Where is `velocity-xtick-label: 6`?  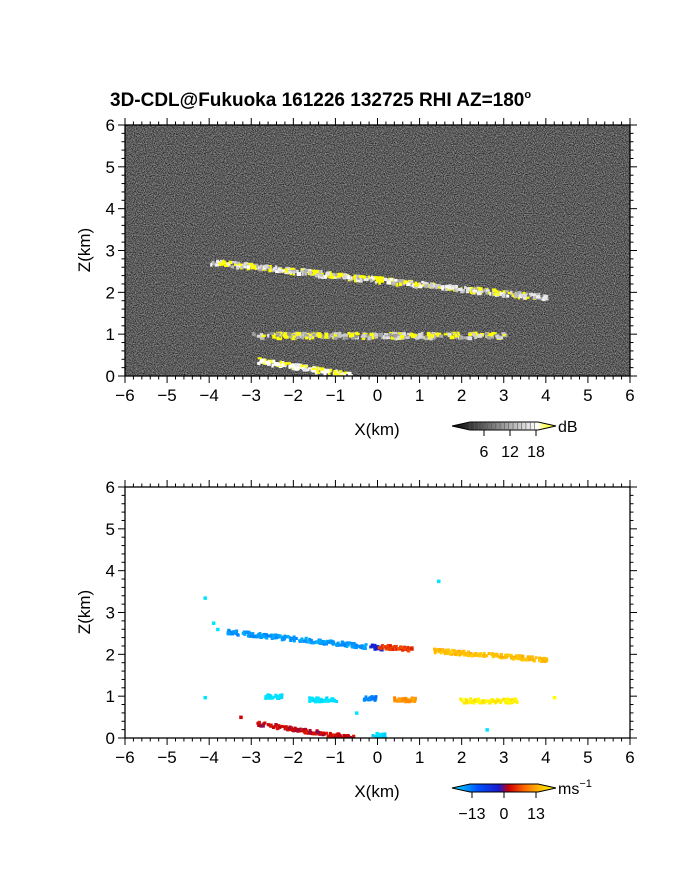
velocity-xtick-label: 6 is located at coordinates (629, 757).